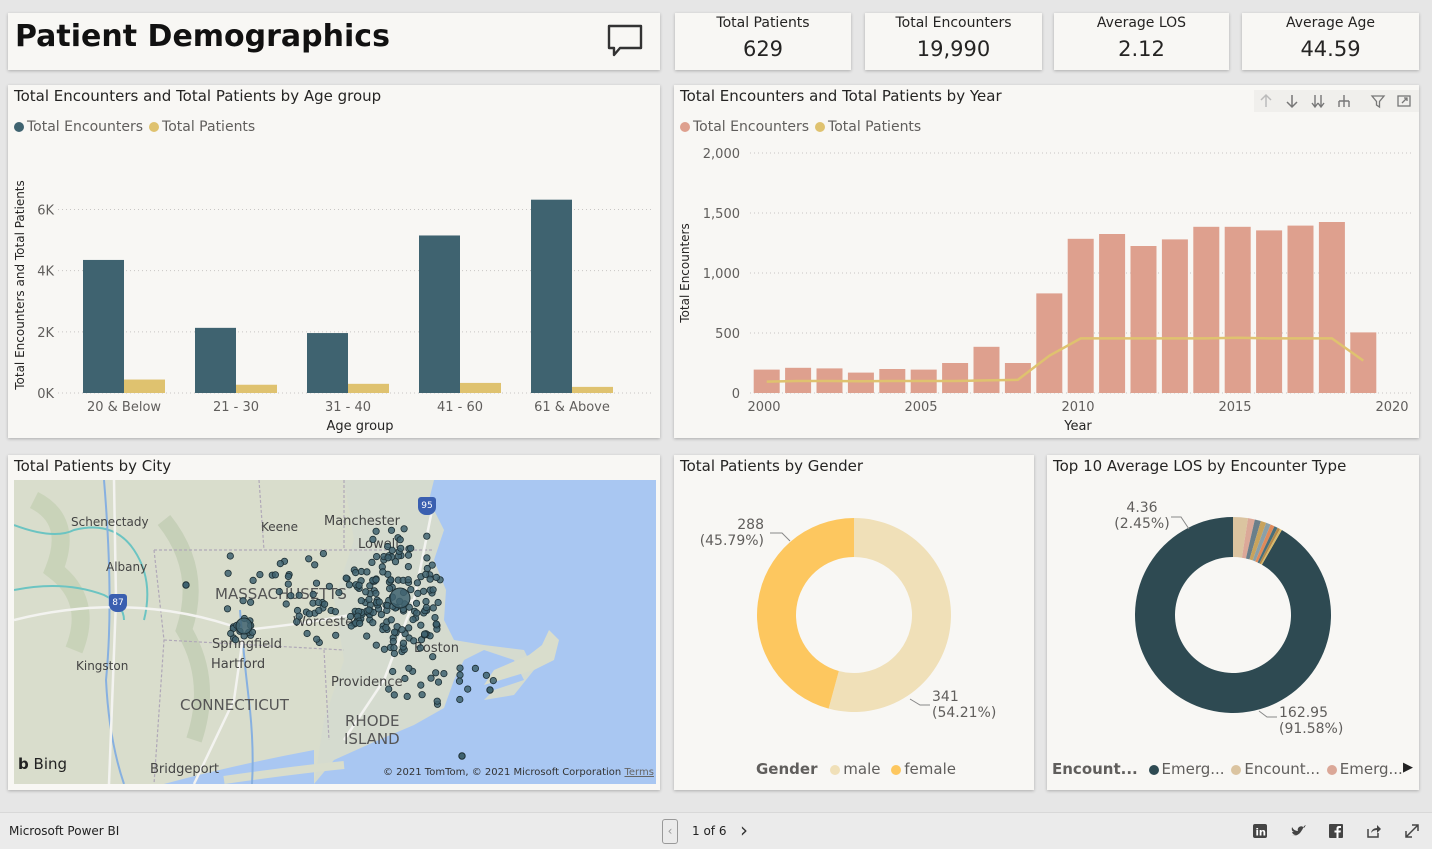  What do you see at coordinates (744, 830) in the screenshot?
I see `next-page-button: ›` at bounding box center [744, 830].